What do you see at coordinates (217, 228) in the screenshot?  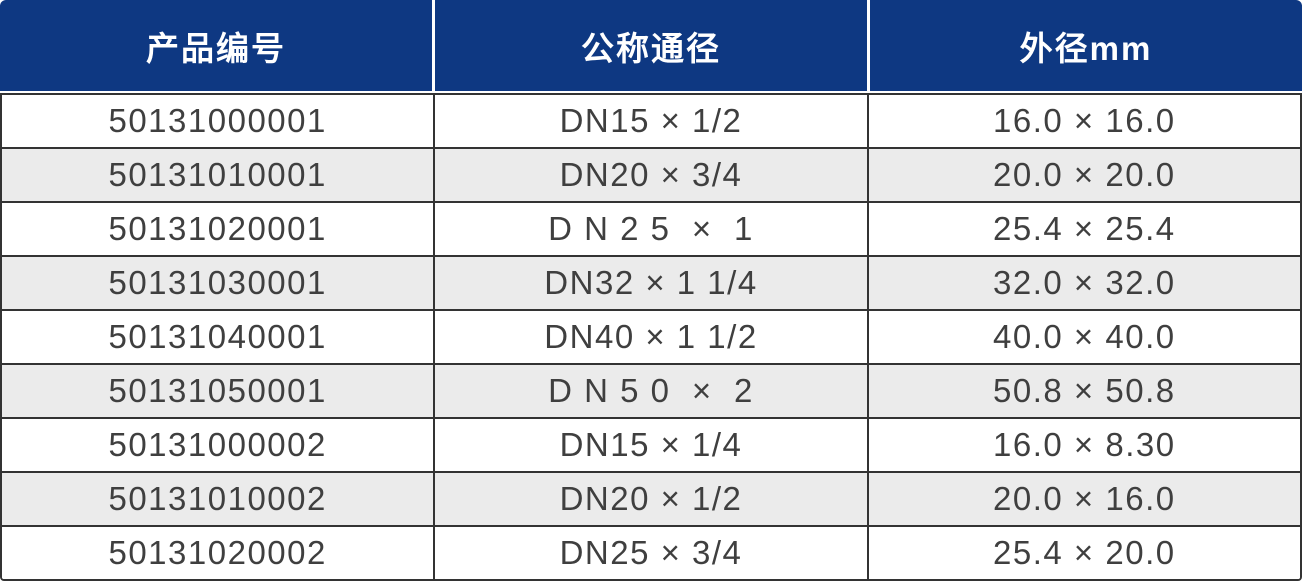 I see `product-code-cell: 50131020001` at bounding box center [217, 228].